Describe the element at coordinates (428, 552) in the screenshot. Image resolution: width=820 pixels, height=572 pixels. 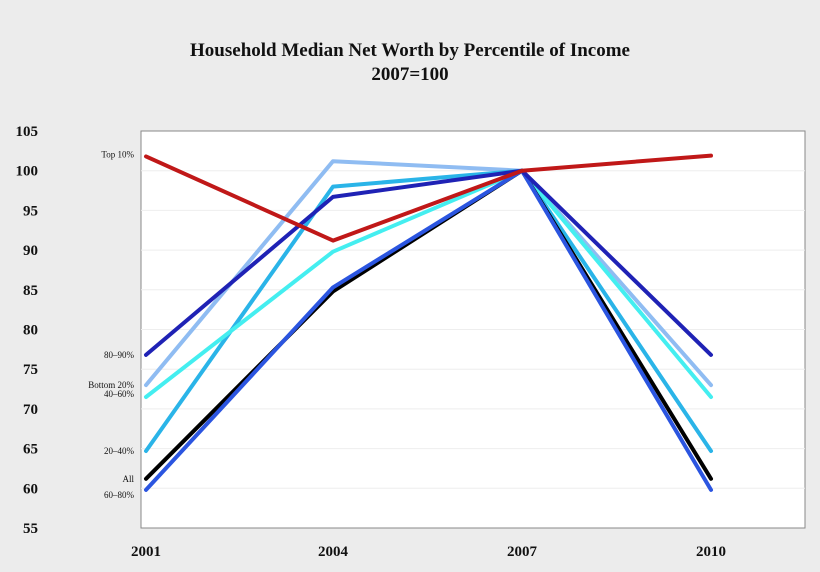
I see `x-axis-ticks: 2001 2004 2007 2010` at that location.